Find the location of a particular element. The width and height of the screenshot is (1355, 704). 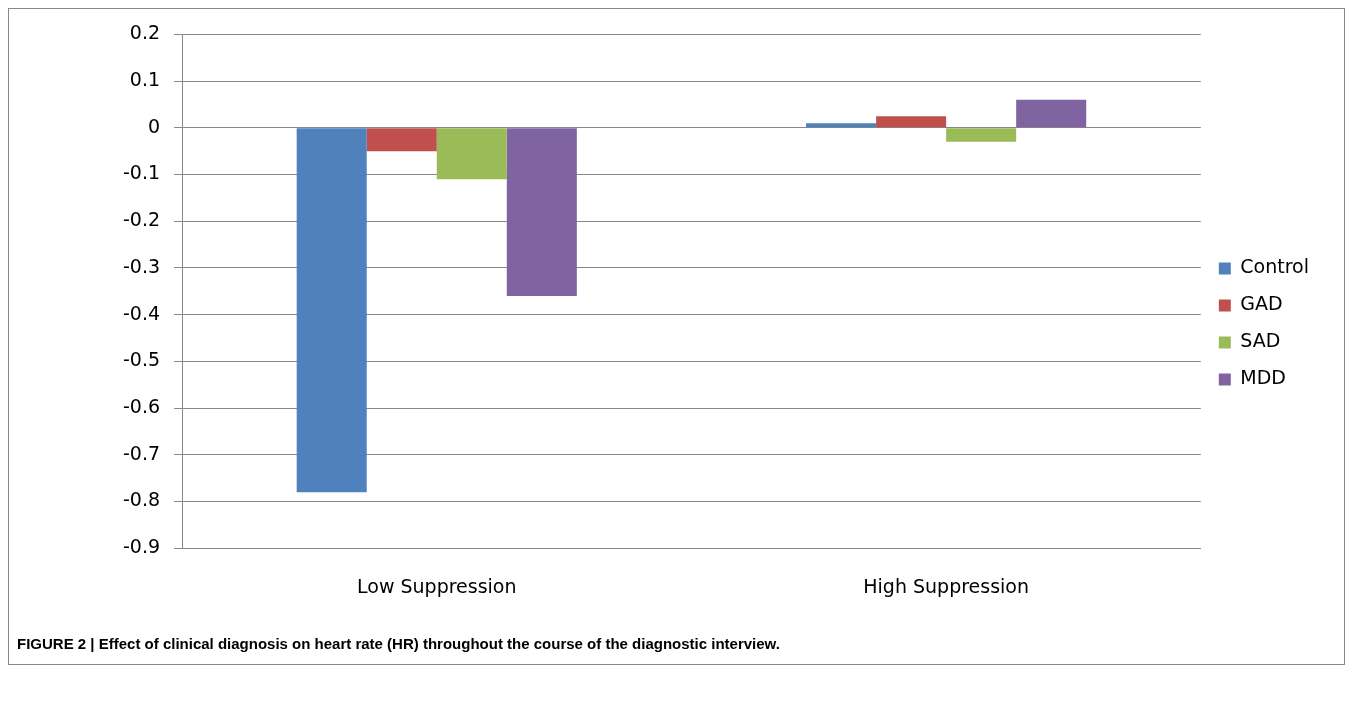

y-tick-label: 0.2 is located at coordinates (145, 32).